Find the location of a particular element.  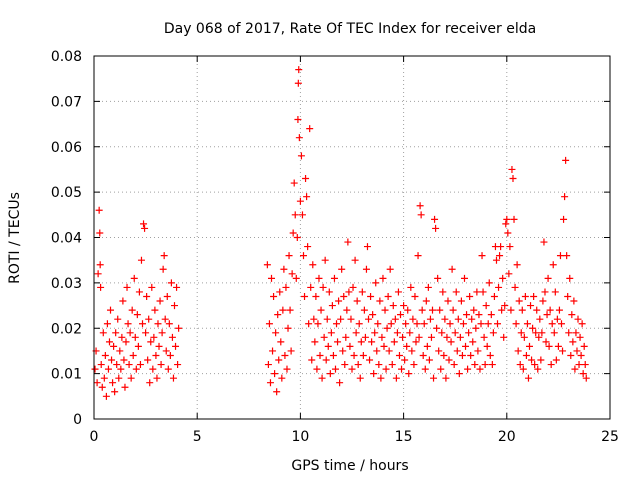

y-tick-label-0: 0 is located at coordinates (77, 420).